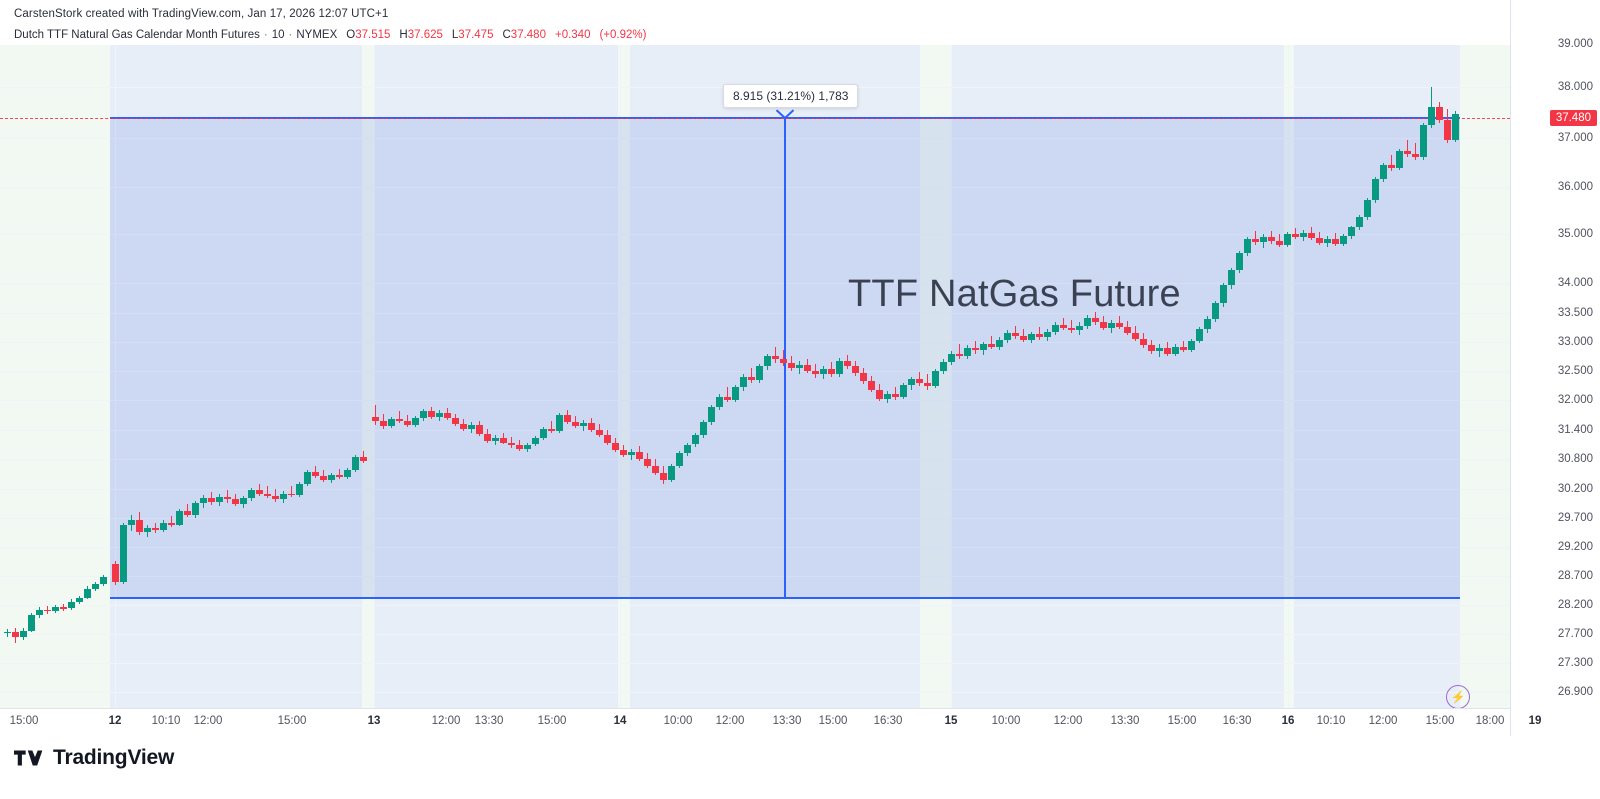 This screenshot has width=1600, height=799. What do you see at coordinates (755, 118) in the screenshot?
I see `last-price-line` at bounding box center [755, 118].